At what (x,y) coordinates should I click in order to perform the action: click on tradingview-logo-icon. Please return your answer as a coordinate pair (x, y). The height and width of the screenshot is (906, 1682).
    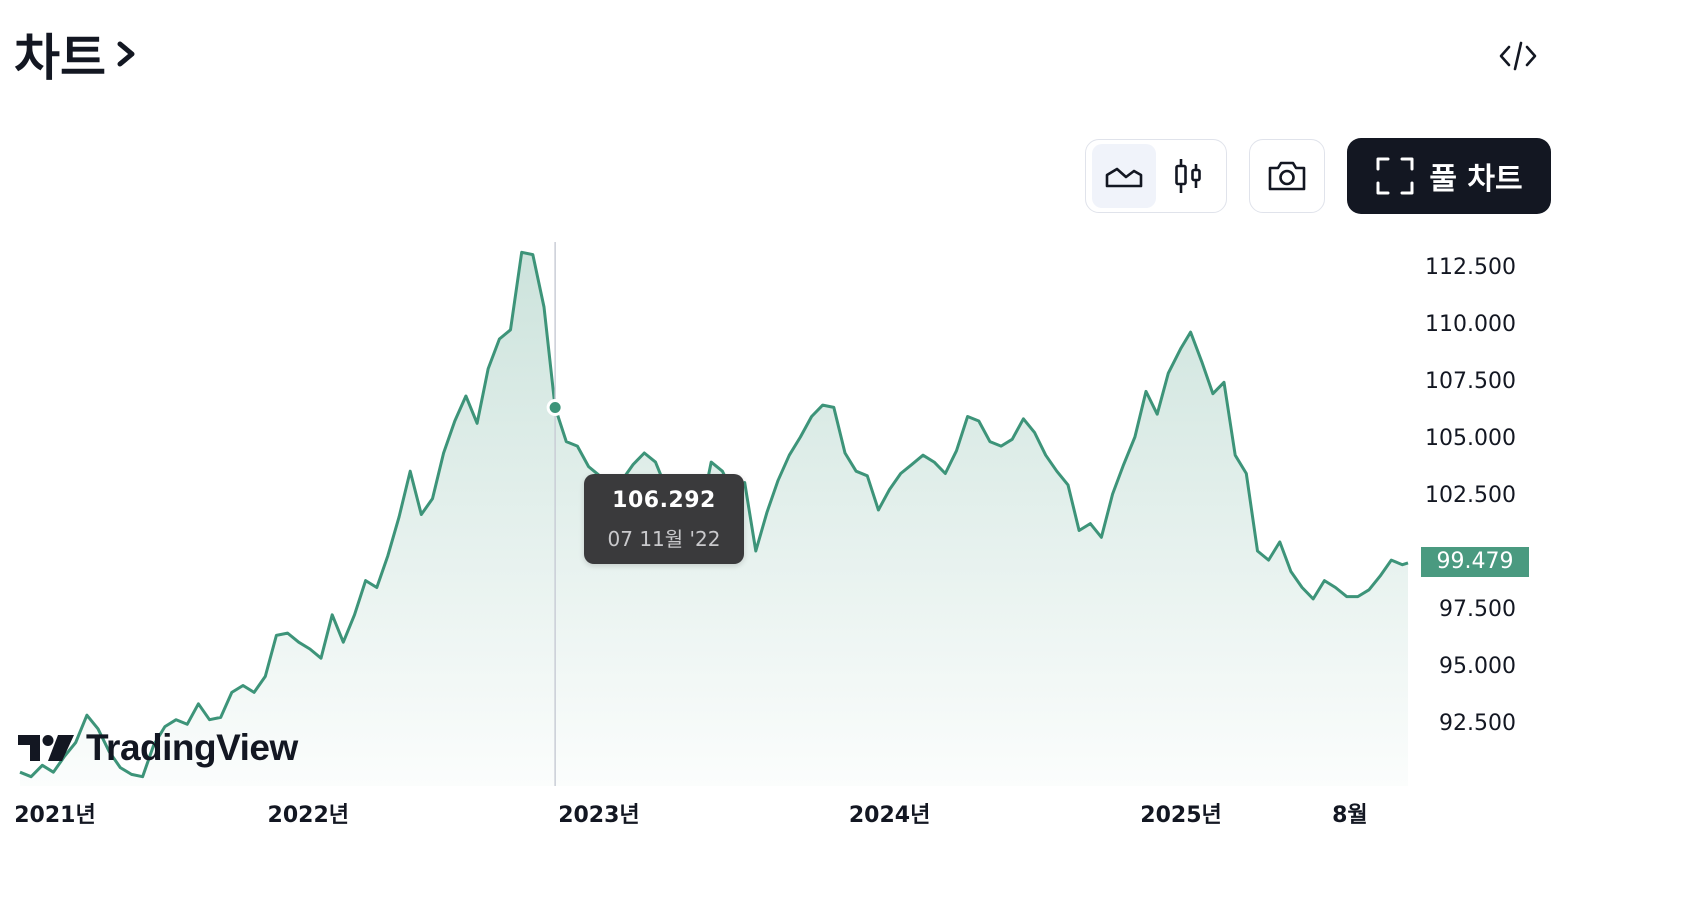
    Looking at the image, I should click on (46, 748).